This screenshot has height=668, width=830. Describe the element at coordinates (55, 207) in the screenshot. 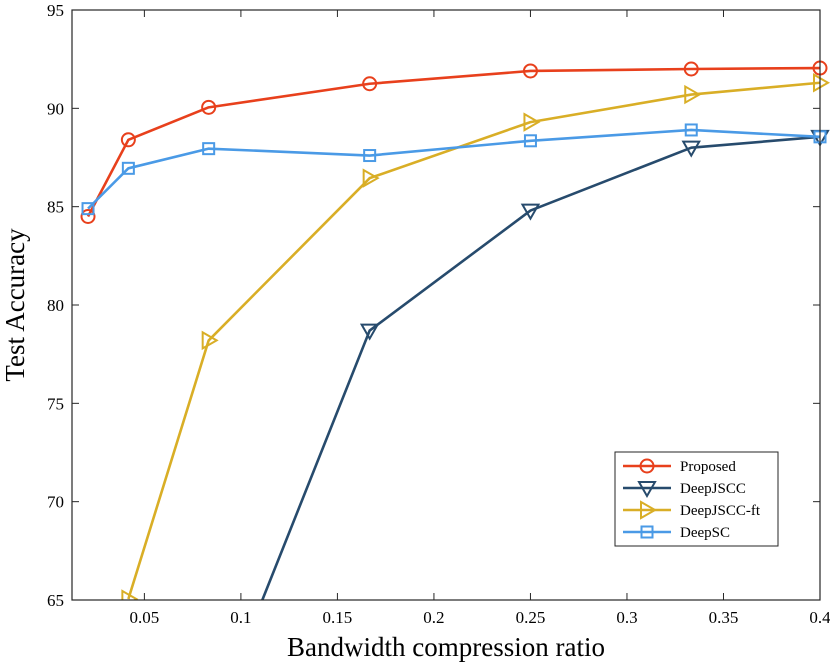

I see `y-tick-label: 85` at that location.